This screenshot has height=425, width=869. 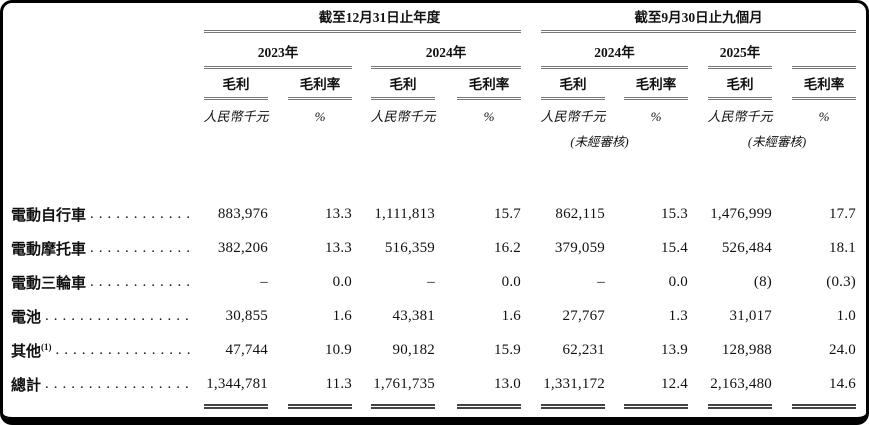 What do you see at coordinates (99, 282) in the screenshot?
I see `row-label-electric-tricycles: 電動三輪車` at bounding box center [99, 282].